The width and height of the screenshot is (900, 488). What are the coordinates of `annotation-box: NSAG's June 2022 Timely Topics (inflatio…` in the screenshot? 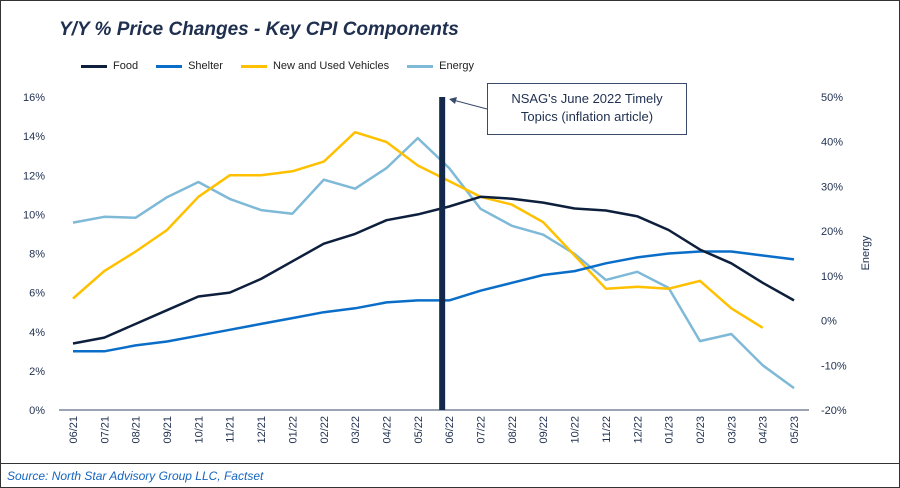 It's located at (587, 109).